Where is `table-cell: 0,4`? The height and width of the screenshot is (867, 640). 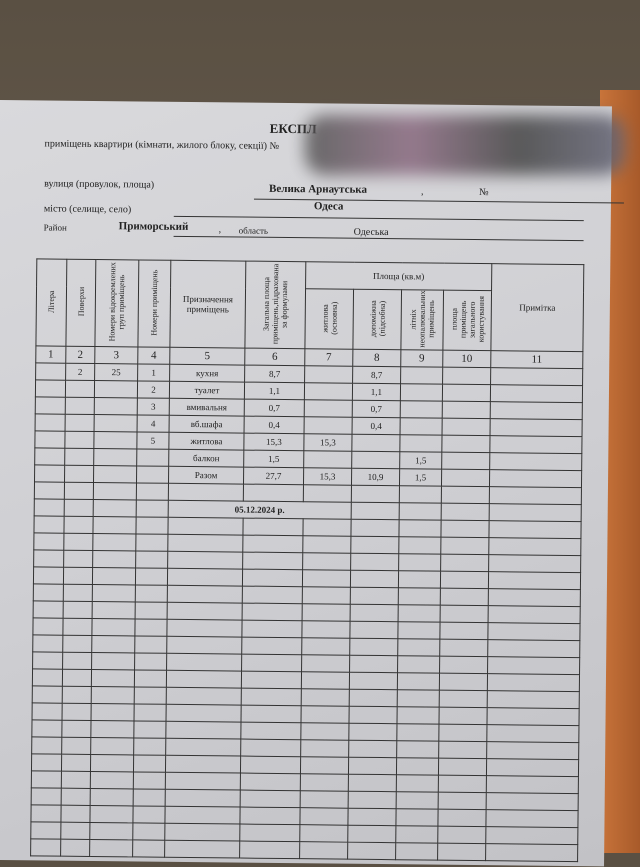 table-cell: 0,4 is located at coordinates (274, 425).